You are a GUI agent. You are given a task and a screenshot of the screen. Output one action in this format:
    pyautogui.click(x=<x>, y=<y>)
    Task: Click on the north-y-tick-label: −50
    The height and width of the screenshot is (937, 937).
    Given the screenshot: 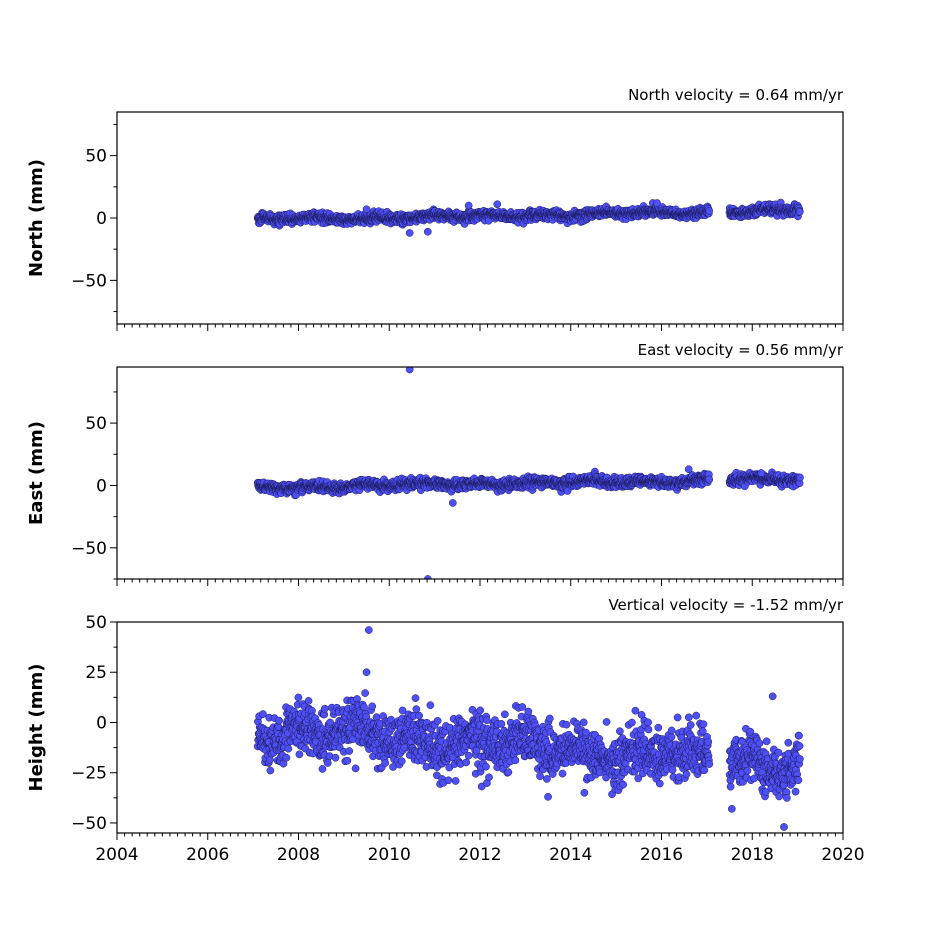 What is the action you would take?
    pyautogui.click(x=89, y=281)
    